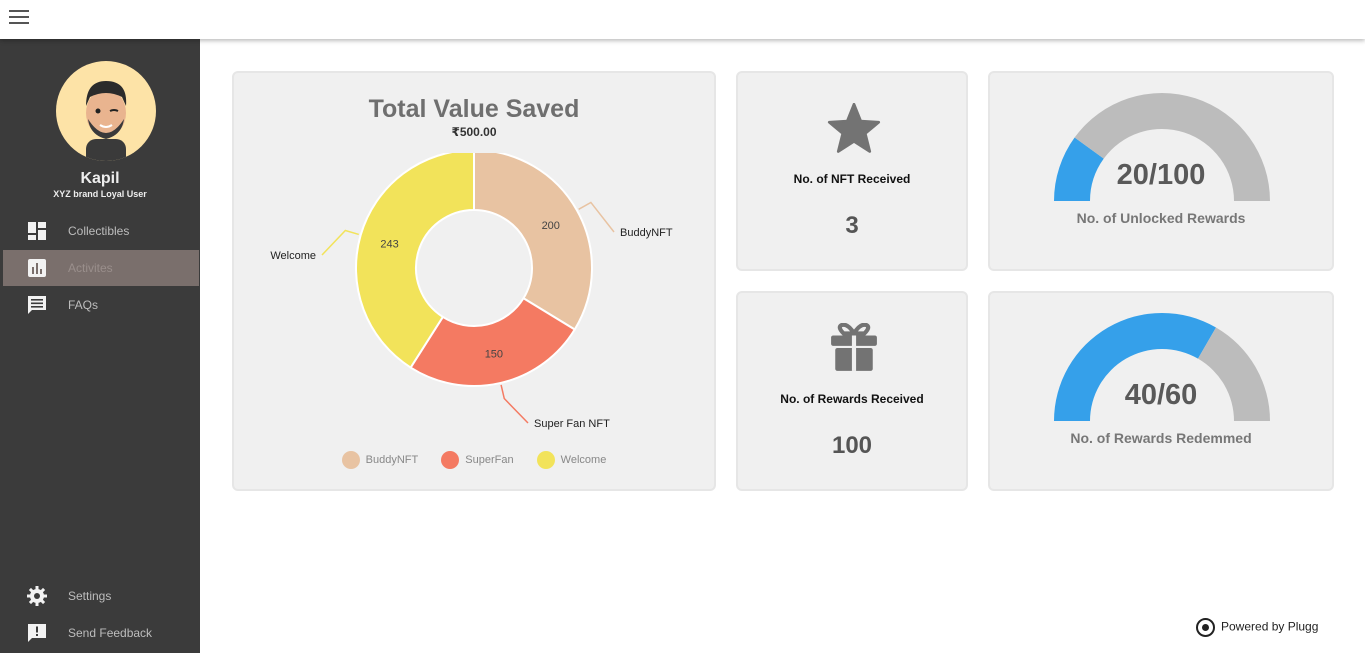 The image size is (1365, 653). Describe the element at coordinates (1205, 627) in the screenshot. I see `plug-icon` at that location.